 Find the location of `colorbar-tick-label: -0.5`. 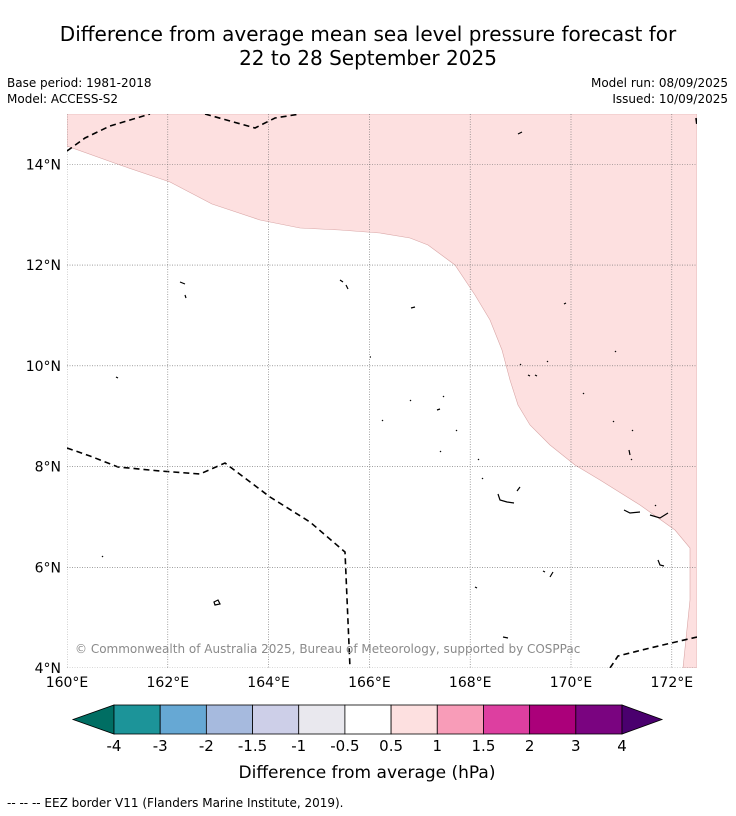

colorbar-tick-label: -0.5 is located at coordinates (344, 746).